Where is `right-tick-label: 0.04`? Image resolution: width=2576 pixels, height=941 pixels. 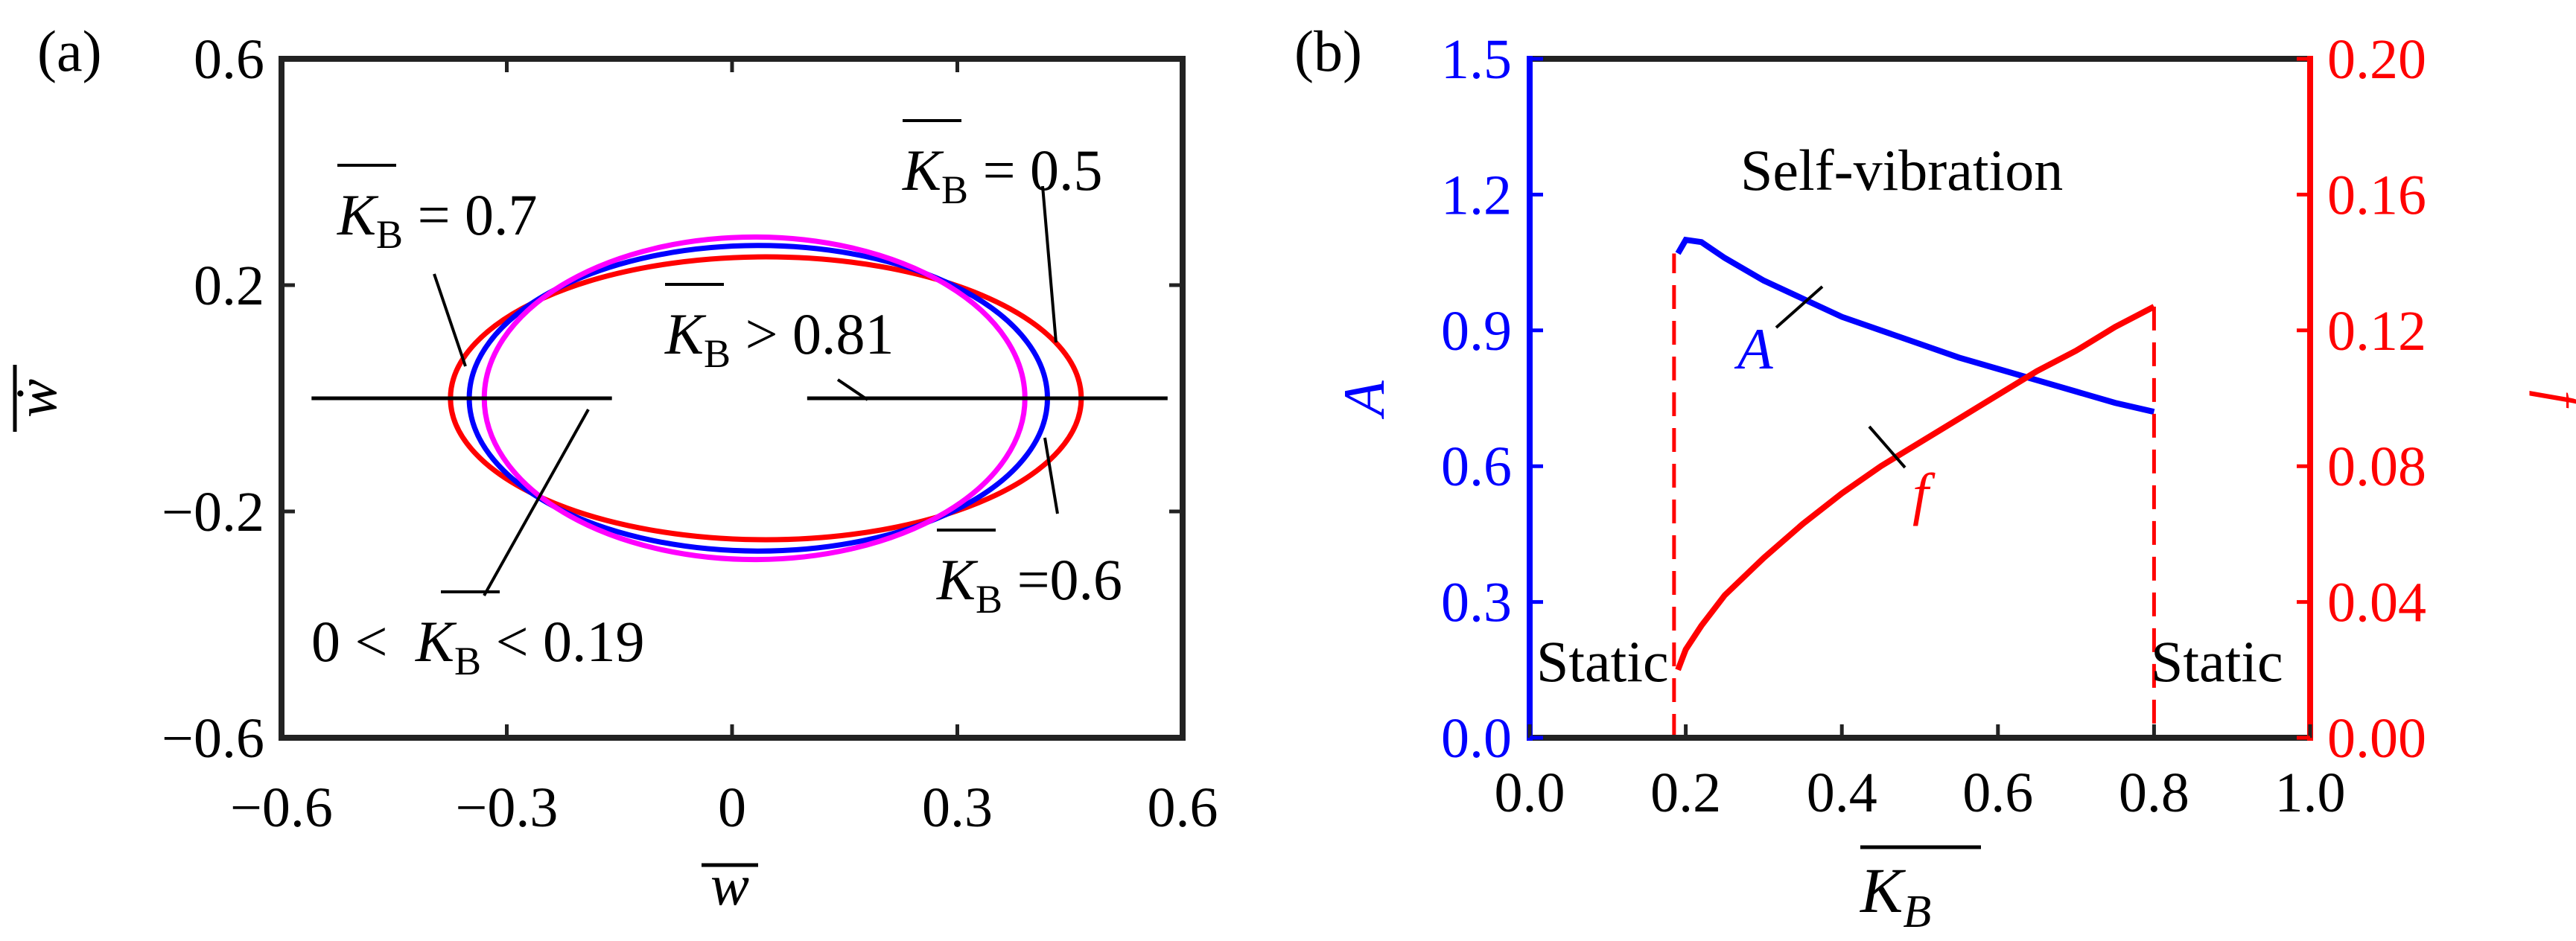 right-tick-label: 0.04 is located at coordinates (2376, 603).